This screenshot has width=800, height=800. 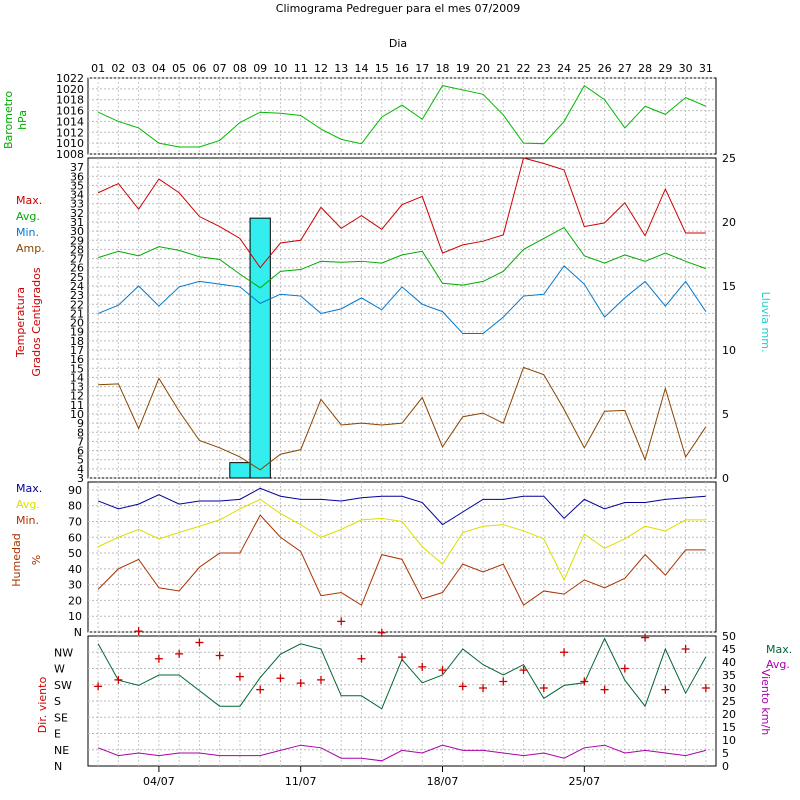 I want to click on direction-tick: NW, so click(x=63, y=652).